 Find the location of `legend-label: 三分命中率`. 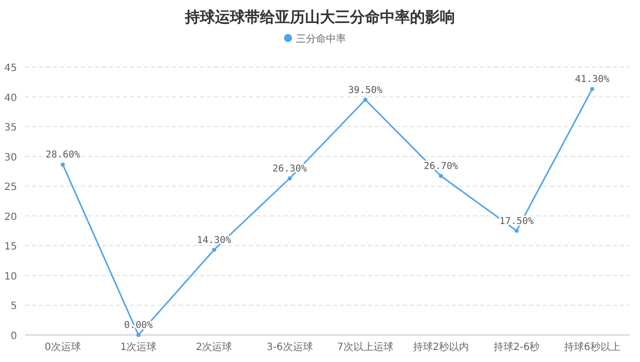

legend-label: 三分命中率 is located at coordinates (321, 39).